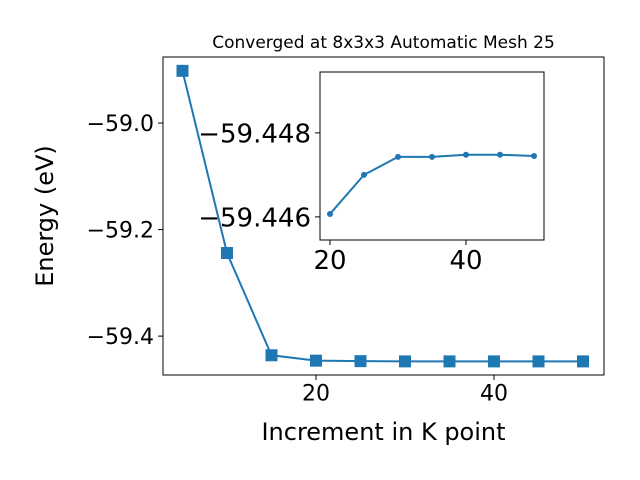  I want to click on y-axis-label: Energy (eV), so click(45, 216).